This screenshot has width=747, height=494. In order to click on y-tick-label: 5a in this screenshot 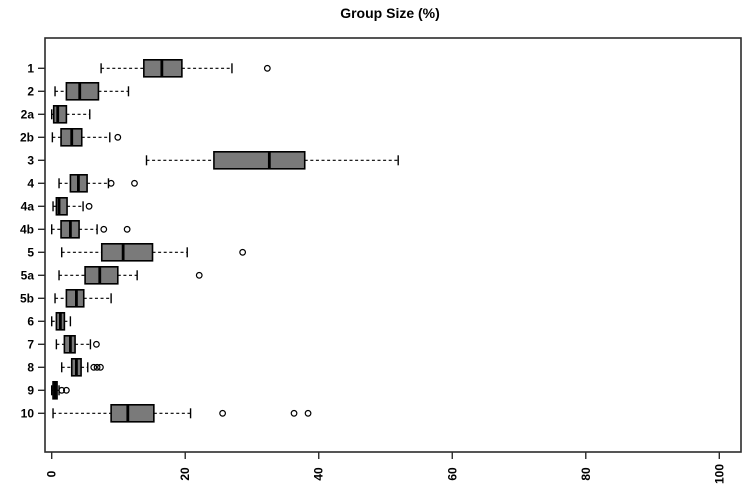, I will do `click(28, 275)`.